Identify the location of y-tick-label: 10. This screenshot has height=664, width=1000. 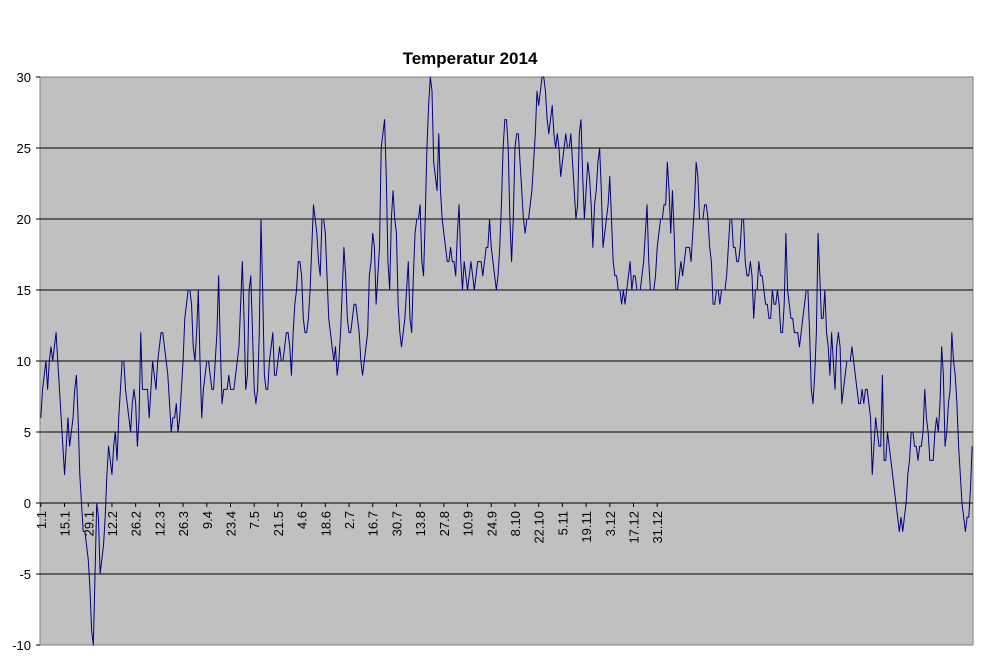
(24, 361).